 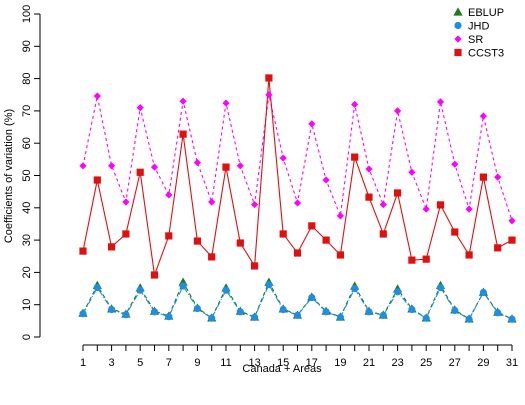 I want to click on x-tick-label: 25, so click(x=426, y=363).